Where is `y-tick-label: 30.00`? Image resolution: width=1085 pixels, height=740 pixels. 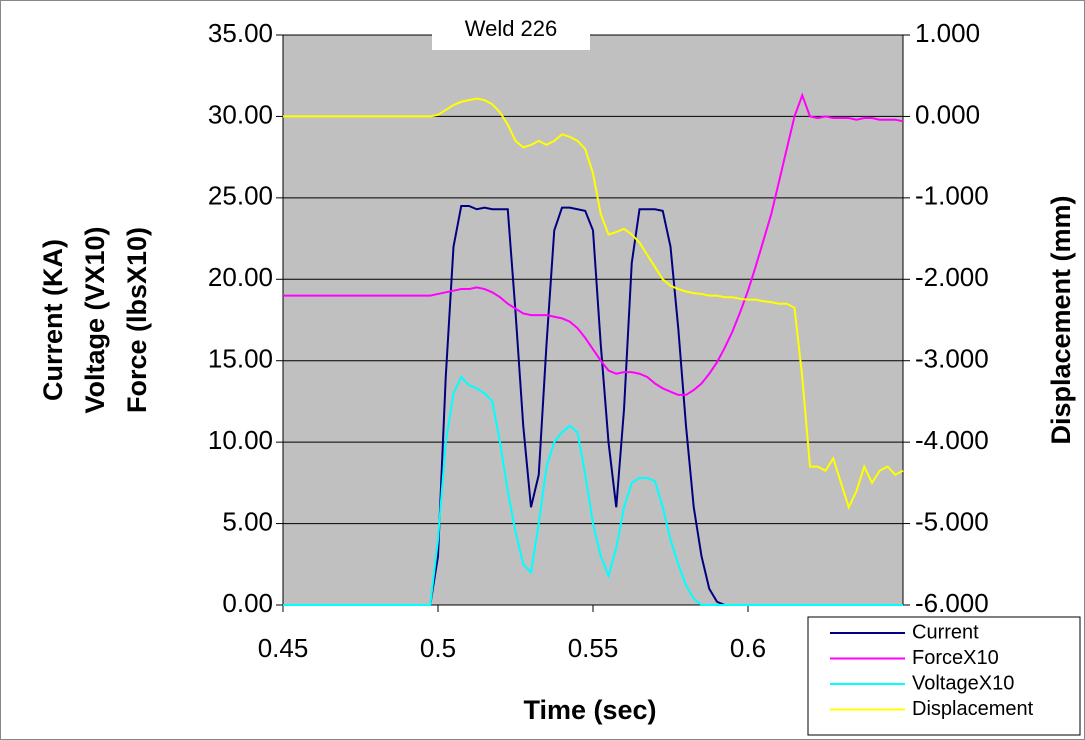
y-tick-label: 30.00 is located at coordinates (240, 114).